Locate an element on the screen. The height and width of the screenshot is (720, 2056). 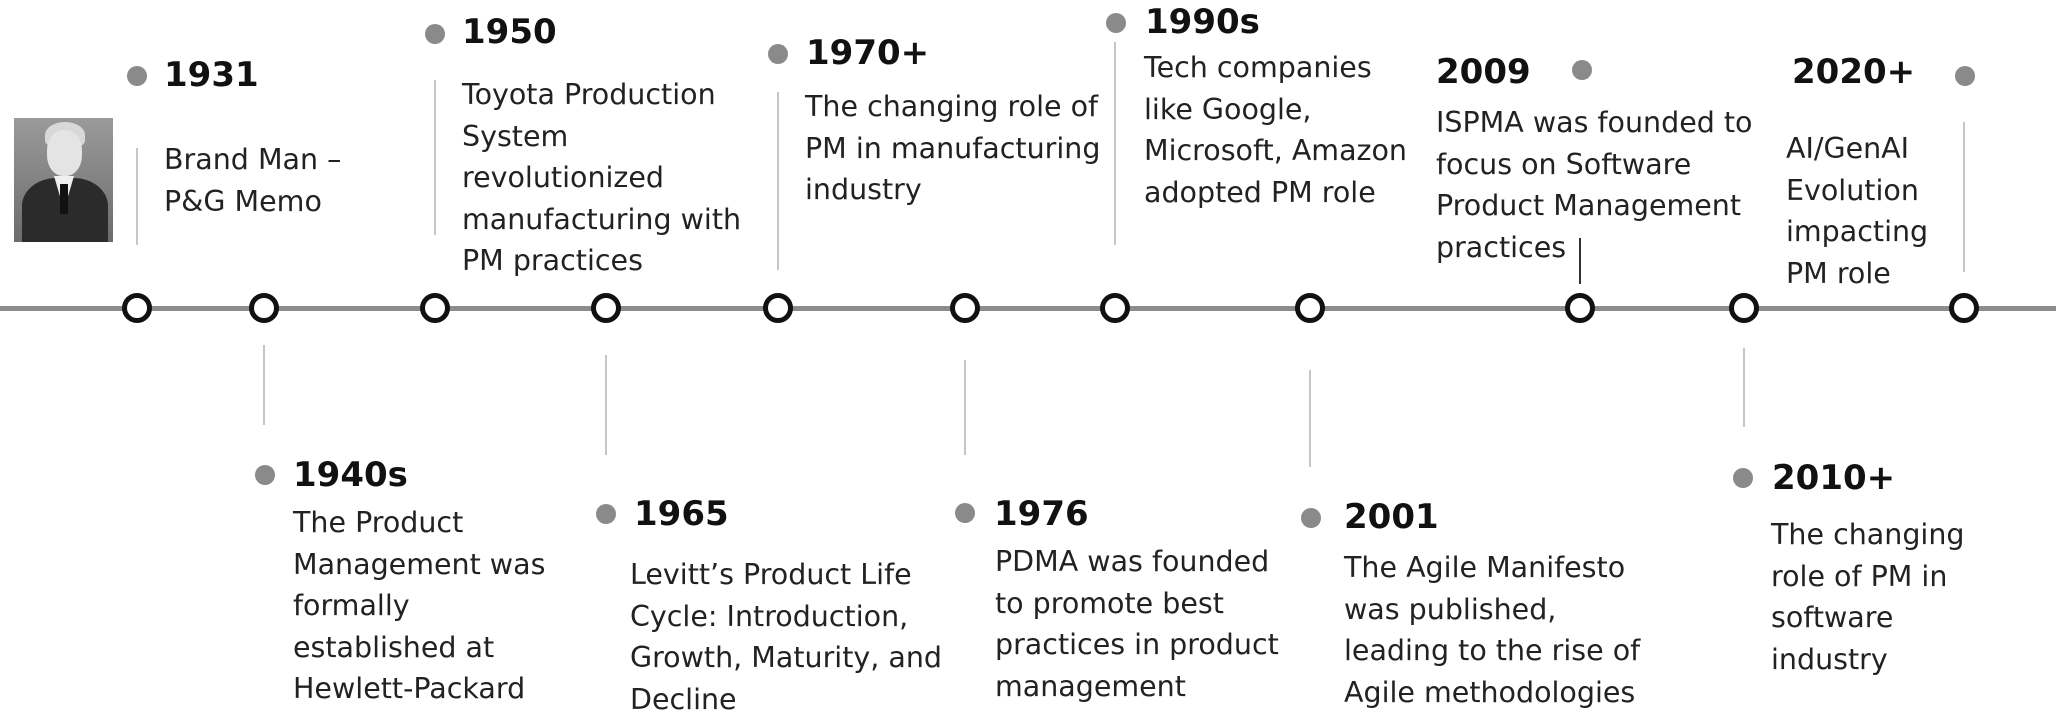
milestone-year: 1940s is located at coordinates (350, 475).